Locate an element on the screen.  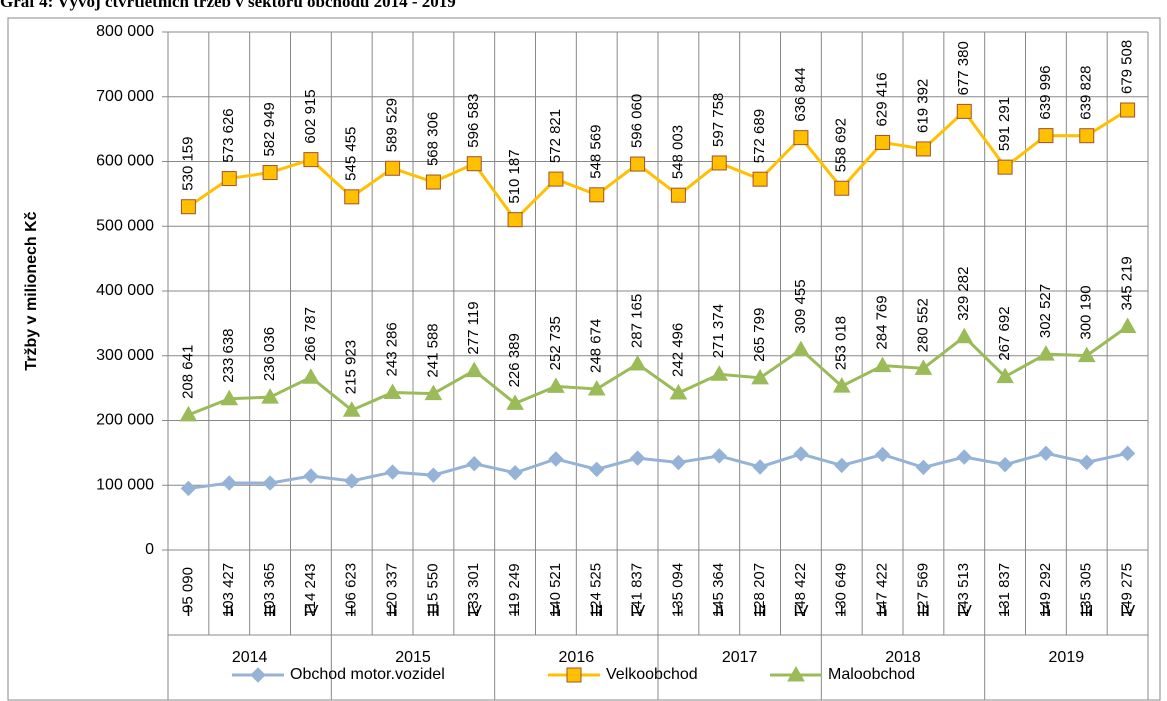
data-label: 248 674 is located at coordinates (596, 346).